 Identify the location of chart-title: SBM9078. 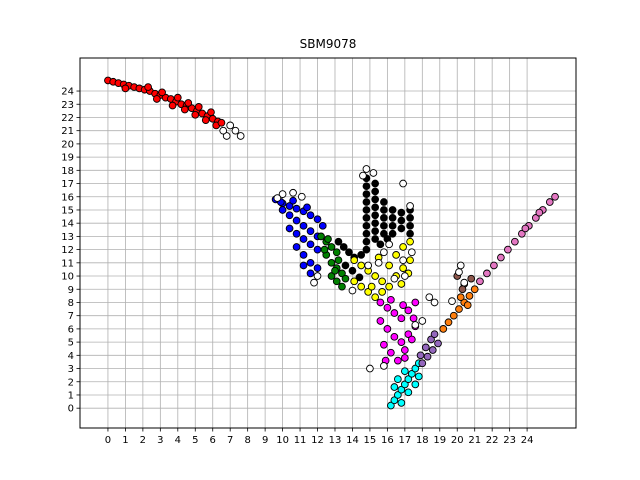
(328, 44).